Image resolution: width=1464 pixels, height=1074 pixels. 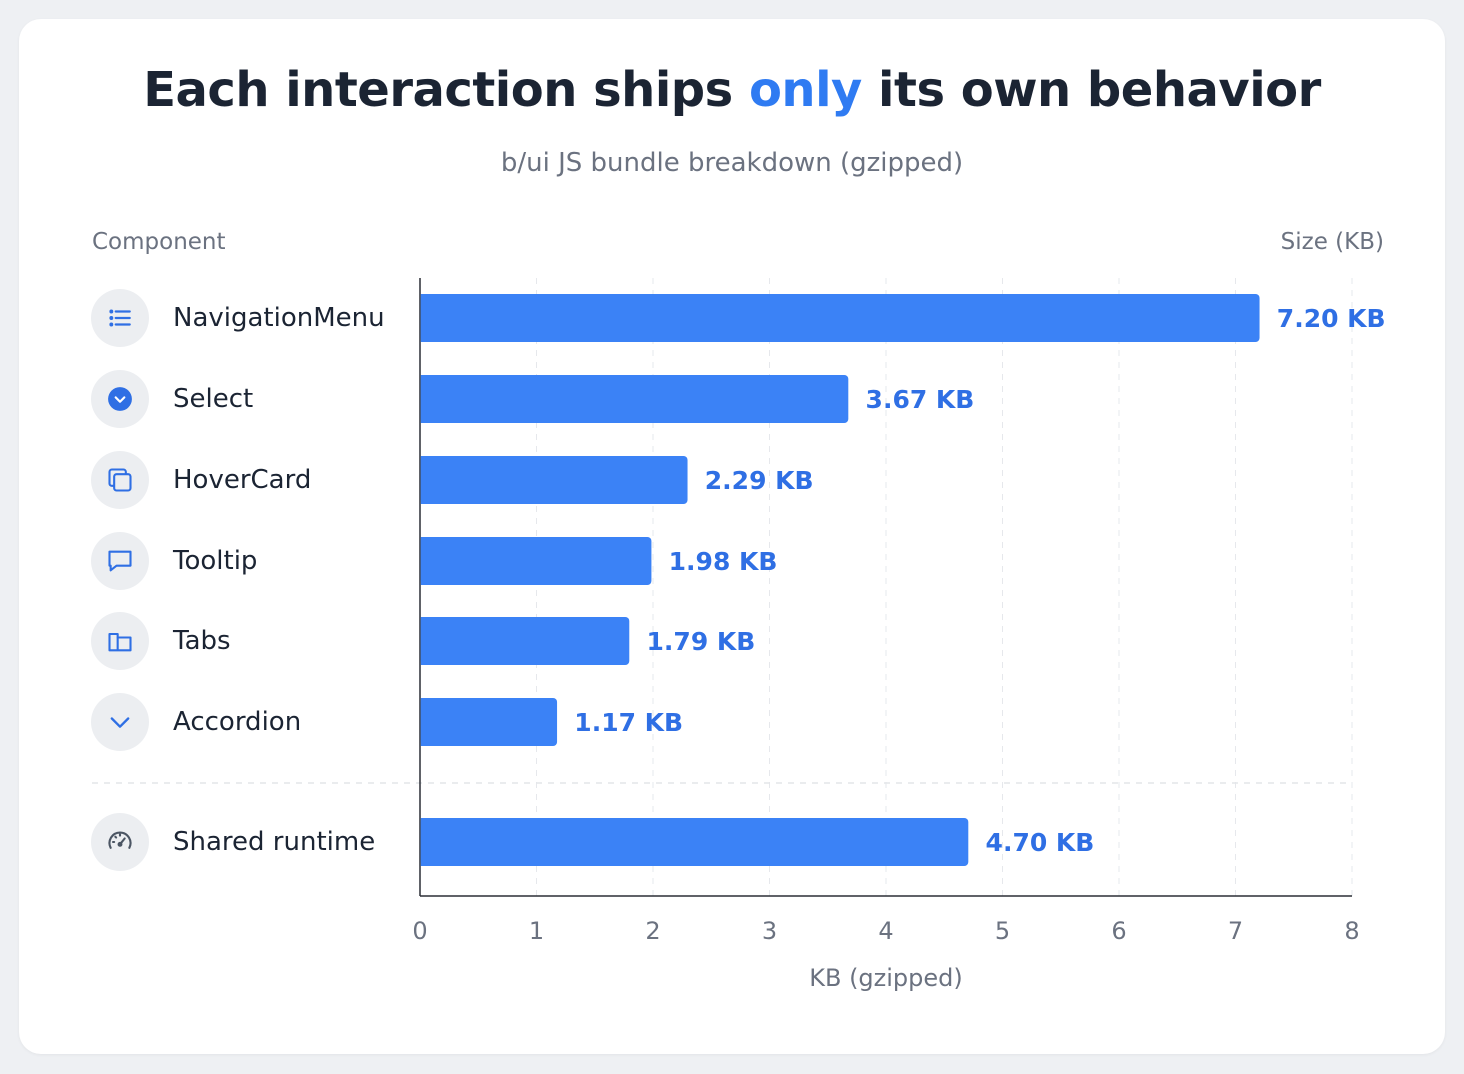 I want to click on value-label: 1.17 KB, so click(x=628, y=722).